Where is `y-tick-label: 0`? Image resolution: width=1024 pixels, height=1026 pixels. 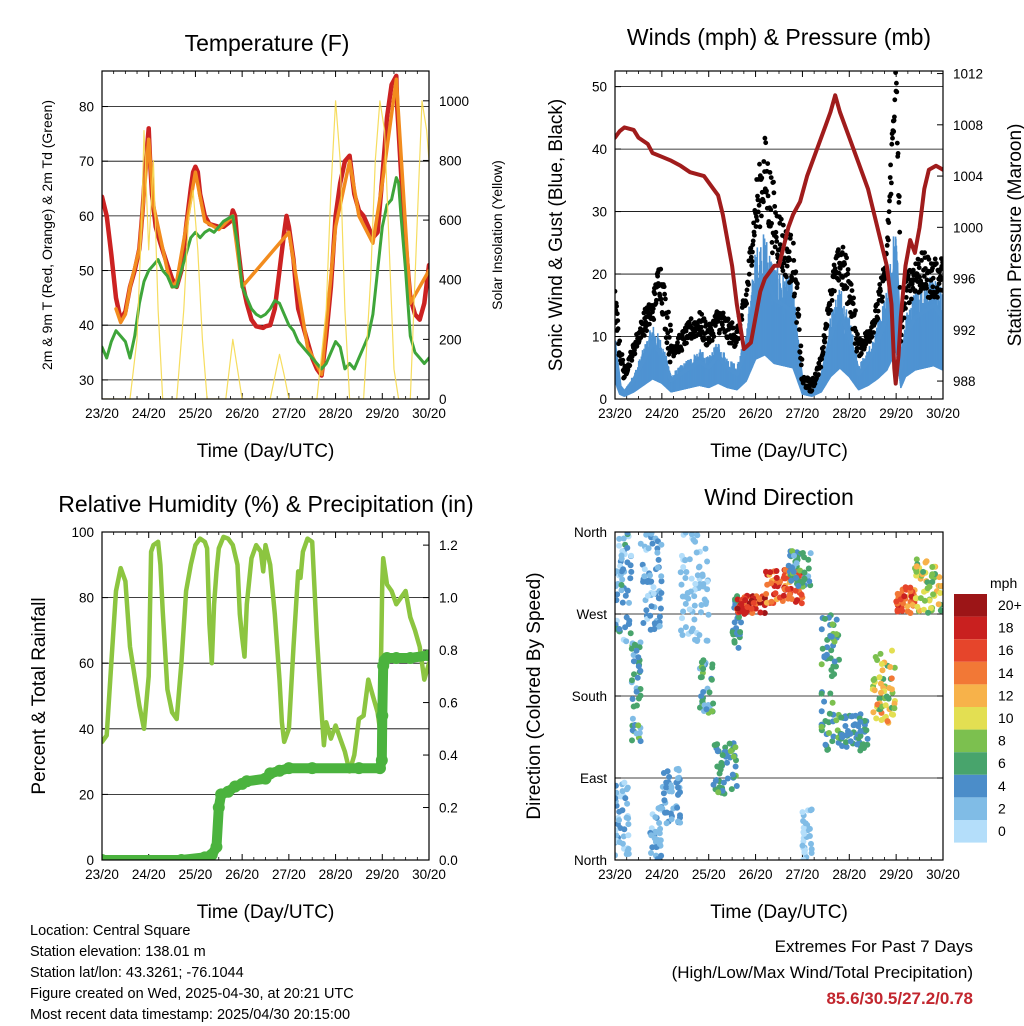 y-tick-label: 0 is located at coordinates (603, 399).